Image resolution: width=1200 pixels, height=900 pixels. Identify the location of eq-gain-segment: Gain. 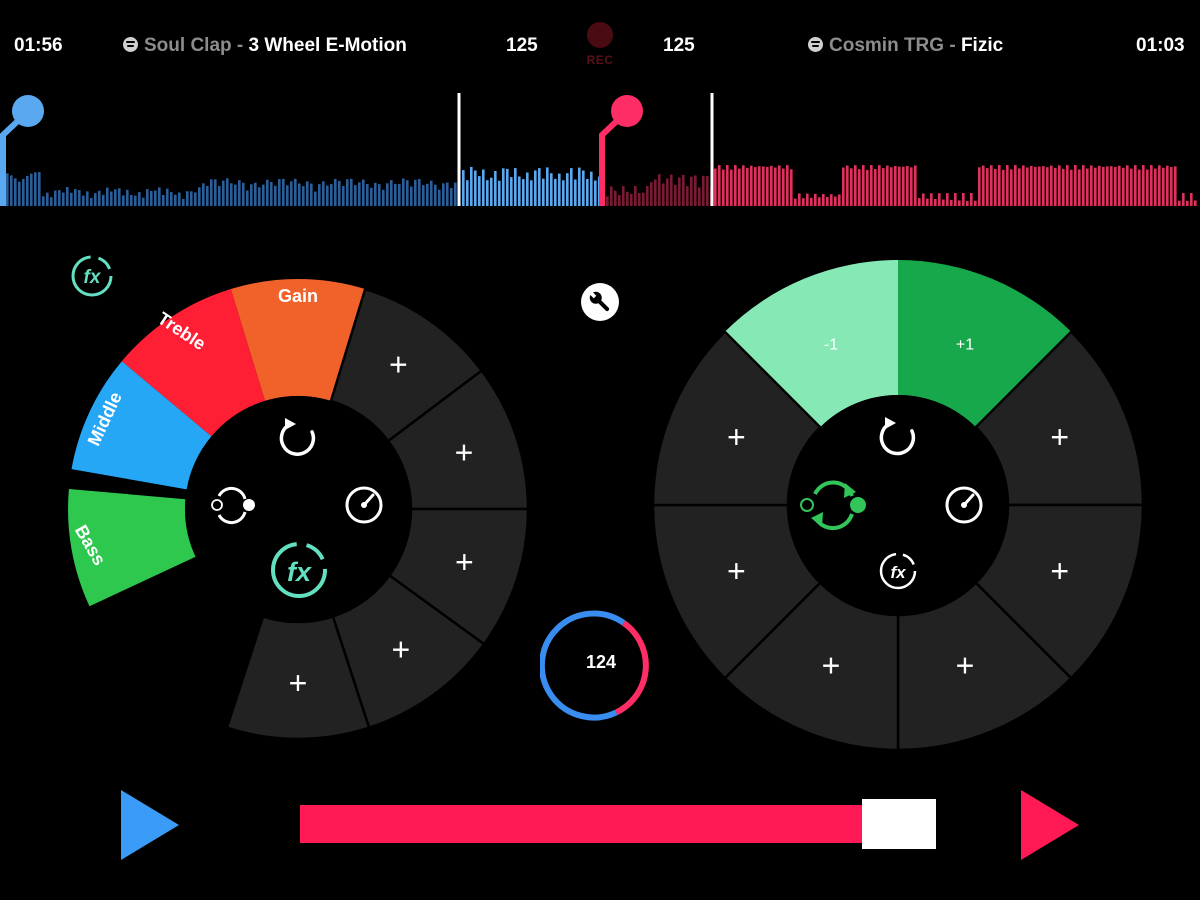
(298, 339).